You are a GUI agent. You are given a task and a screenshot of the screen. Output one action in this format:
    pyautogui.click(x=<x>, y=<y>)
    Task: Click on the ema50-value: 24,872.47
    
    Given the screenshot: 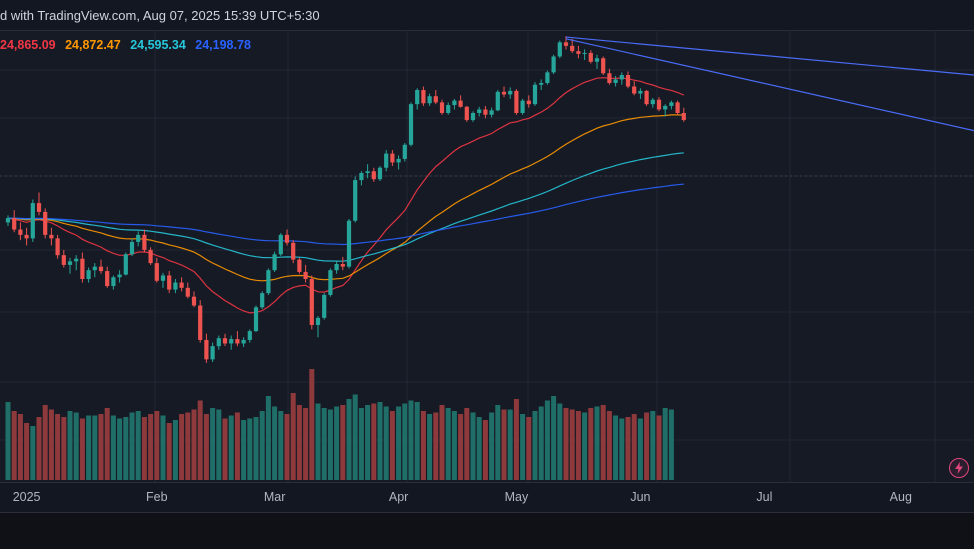 What is the action you would take?
    pyautogui.click(x=93, y=45)
    